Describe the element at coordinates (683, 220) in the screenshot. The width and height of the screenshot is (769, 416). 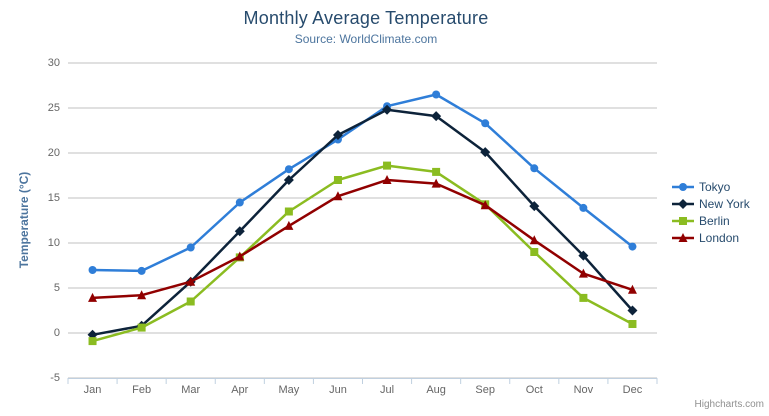
I see `square-marker-icon` at that location.